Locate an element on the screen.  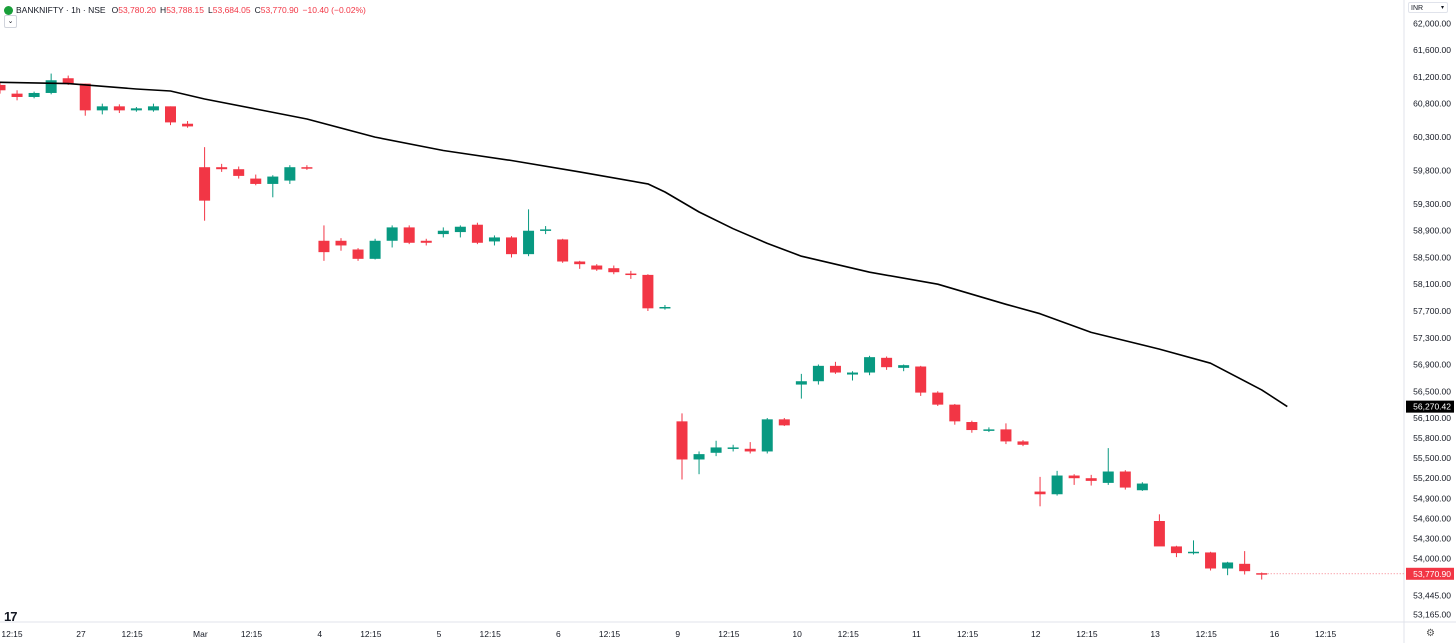
price-tick-label: 58,500.00 is located at coordinates (1432, 257).